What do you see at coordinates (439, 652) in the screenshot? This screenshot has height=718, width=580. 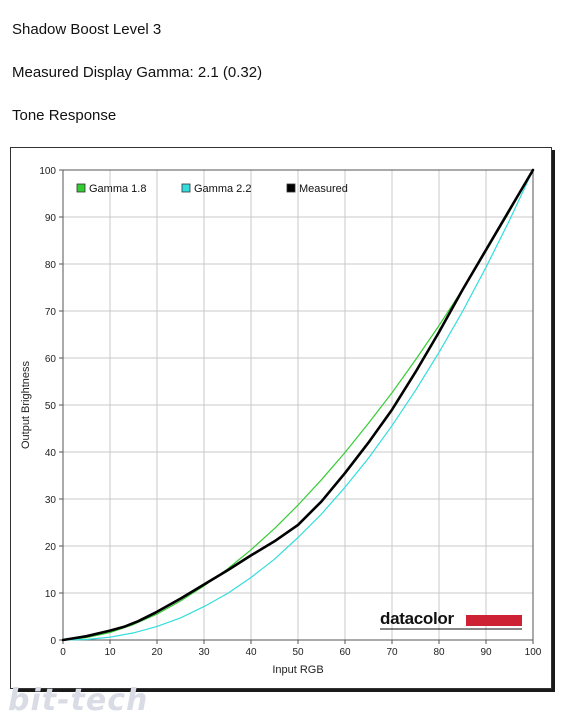 I see `x-tick-label: 80` at bounding box center [439, 652].